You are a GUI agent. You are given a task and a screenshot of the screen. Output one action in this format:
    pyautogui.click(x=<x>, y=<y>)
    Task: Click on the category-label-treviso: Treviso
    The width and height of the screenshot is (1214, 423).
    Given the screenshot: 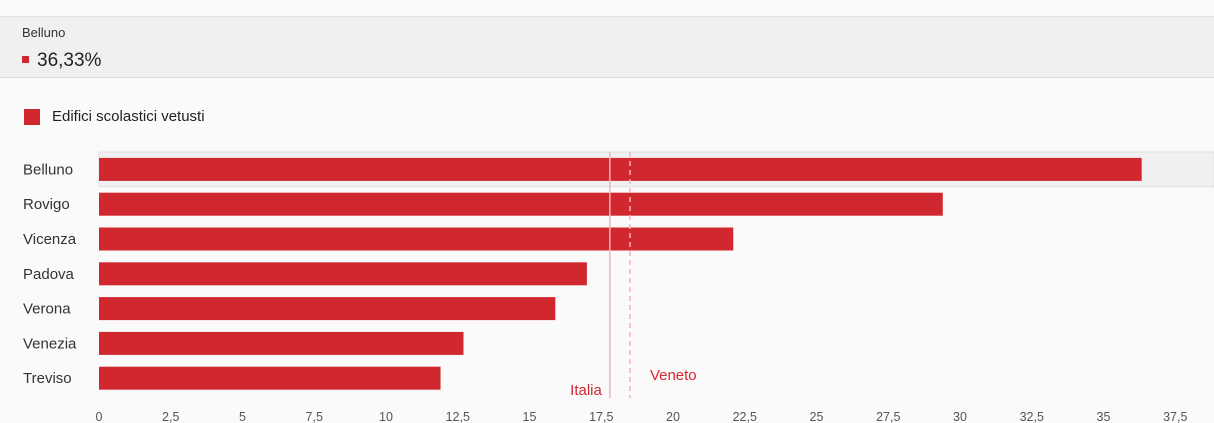 What is the action you would take?
    pyautogui.click(x=47, y=378)
    